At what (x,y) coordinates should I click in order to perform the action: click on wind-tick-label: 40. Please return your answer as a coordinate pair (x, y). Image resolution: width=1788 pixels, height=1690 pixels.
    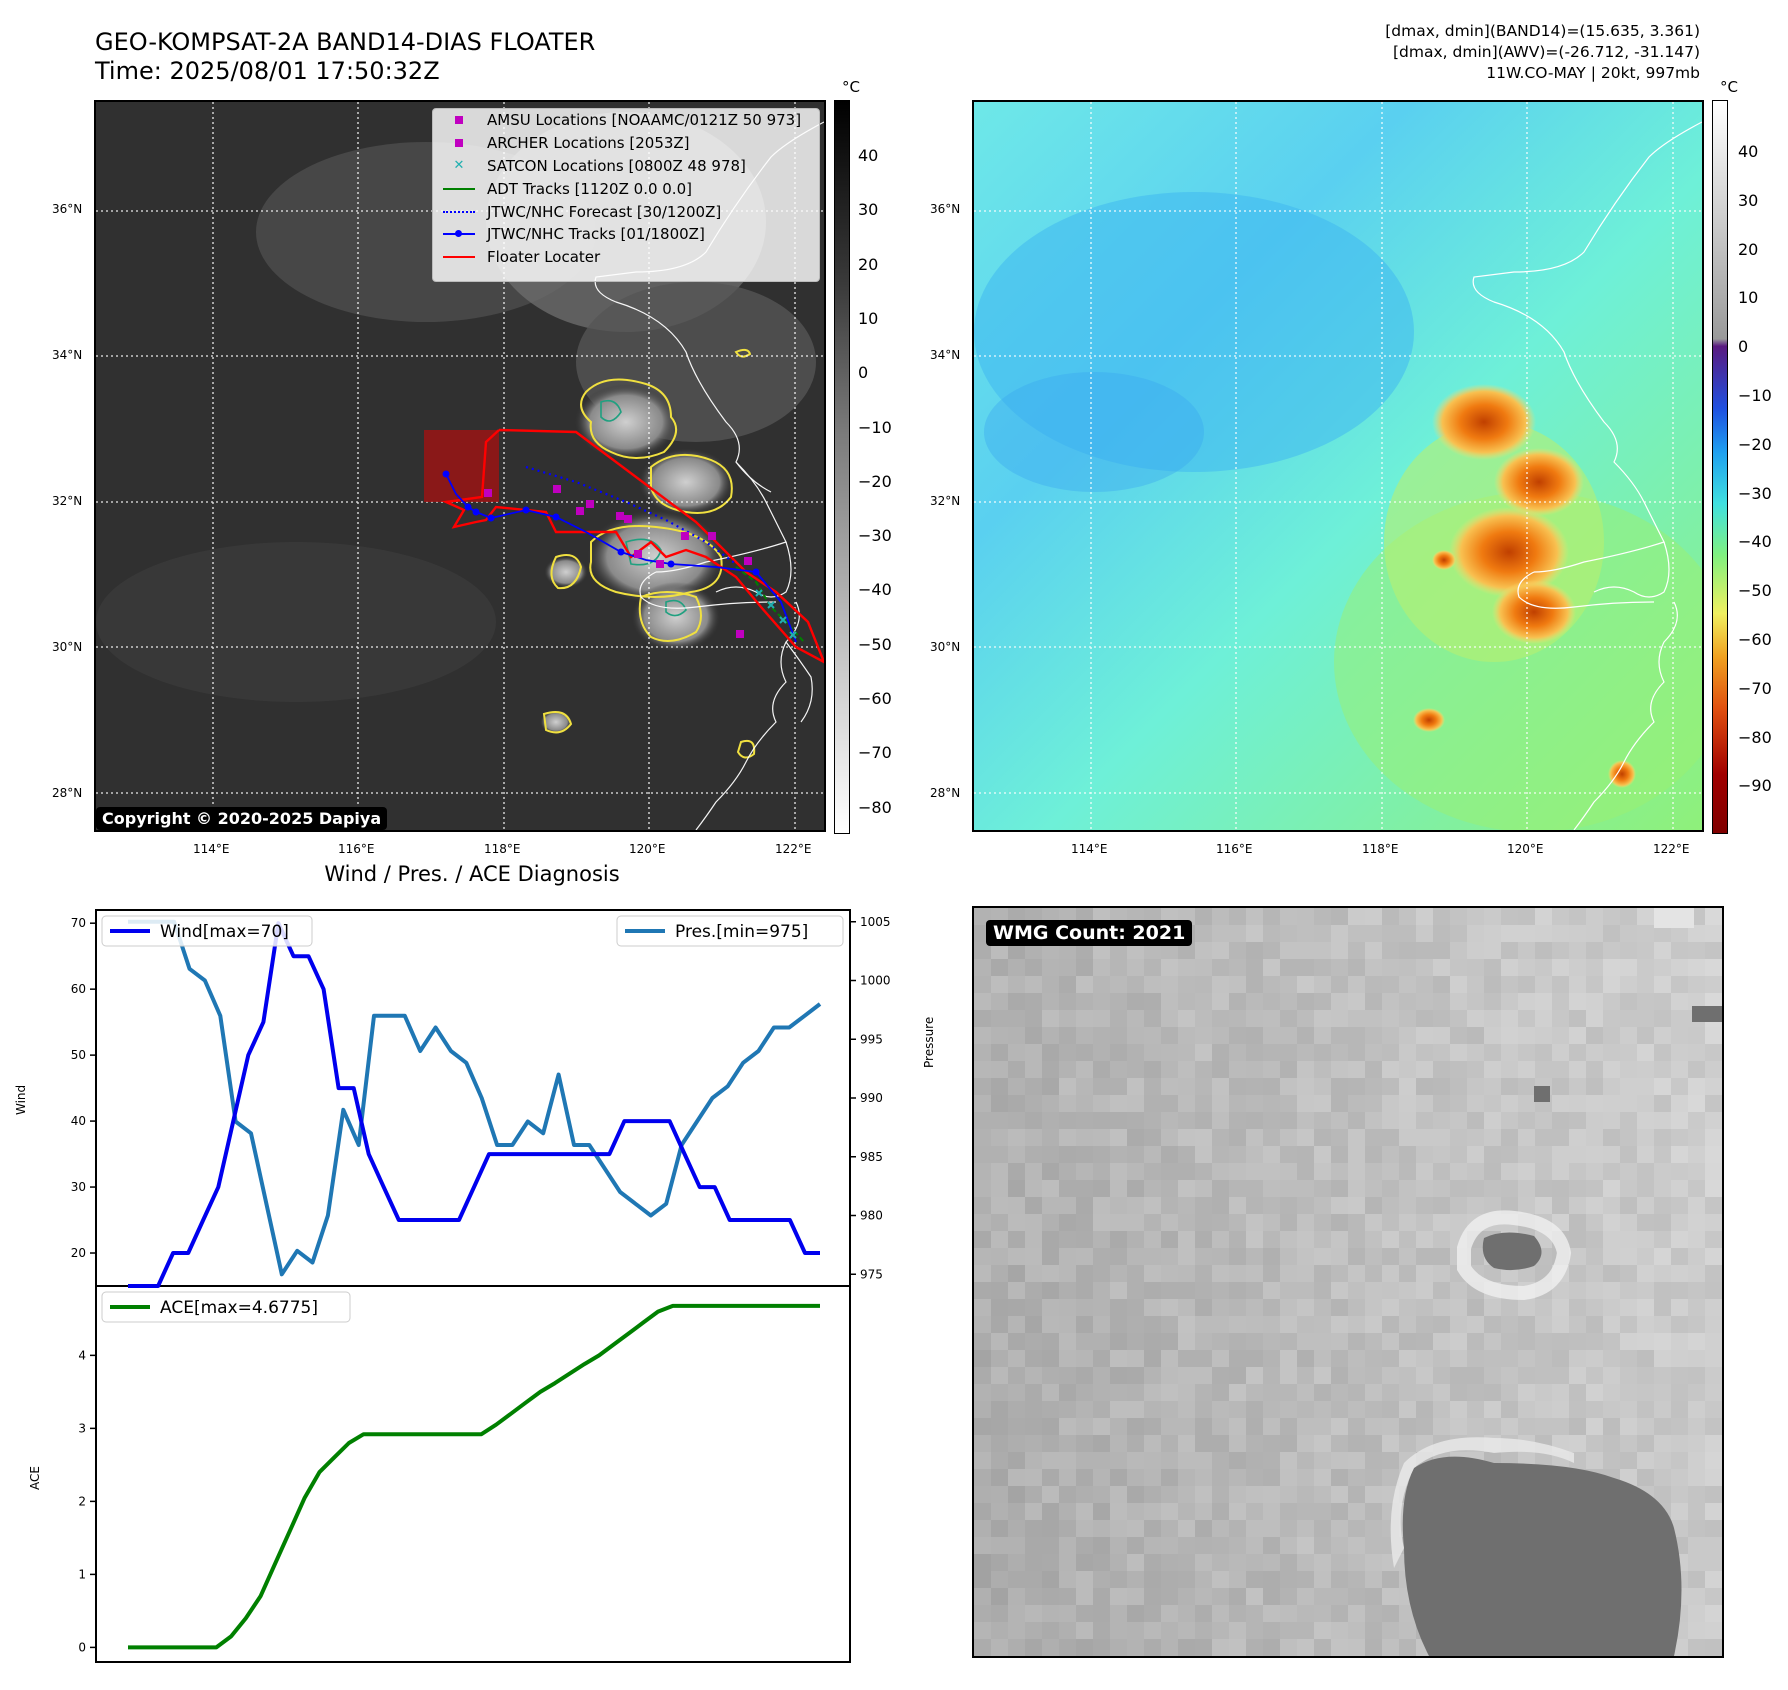
    Looking at the image, I should click on (78, 1121).